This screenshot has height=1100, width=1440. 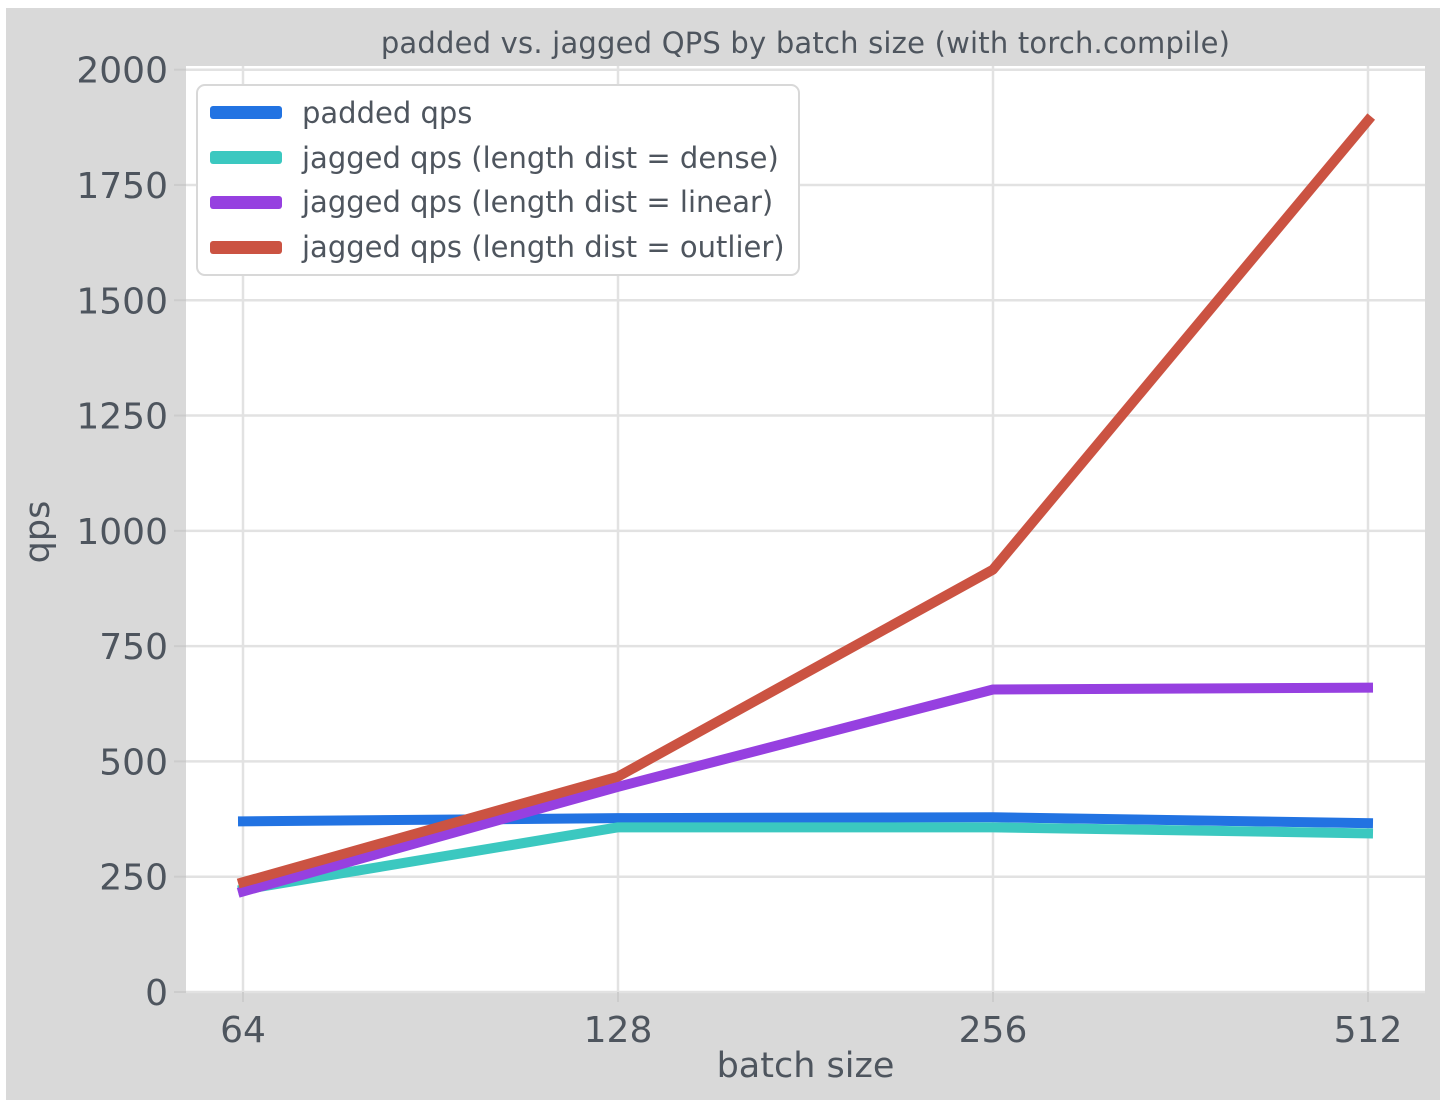 I want to click on x-tick-label: 64, so click(x=243, y=1030).